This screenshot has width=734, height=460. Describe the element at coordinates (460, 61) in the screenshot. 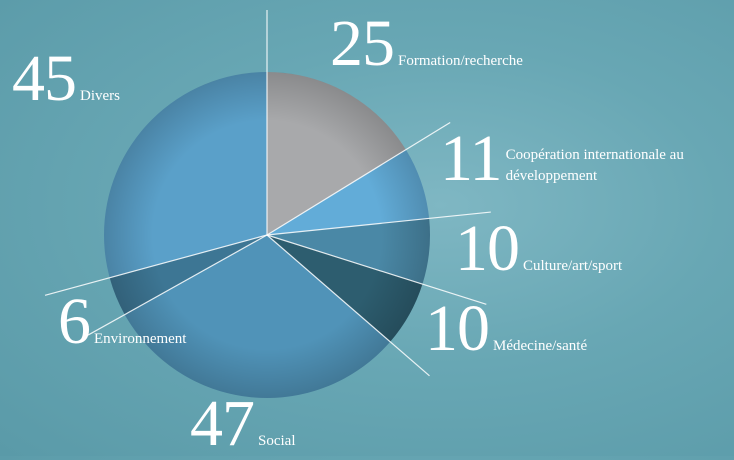

I see `slice-name: Formation/recherche` at that location.